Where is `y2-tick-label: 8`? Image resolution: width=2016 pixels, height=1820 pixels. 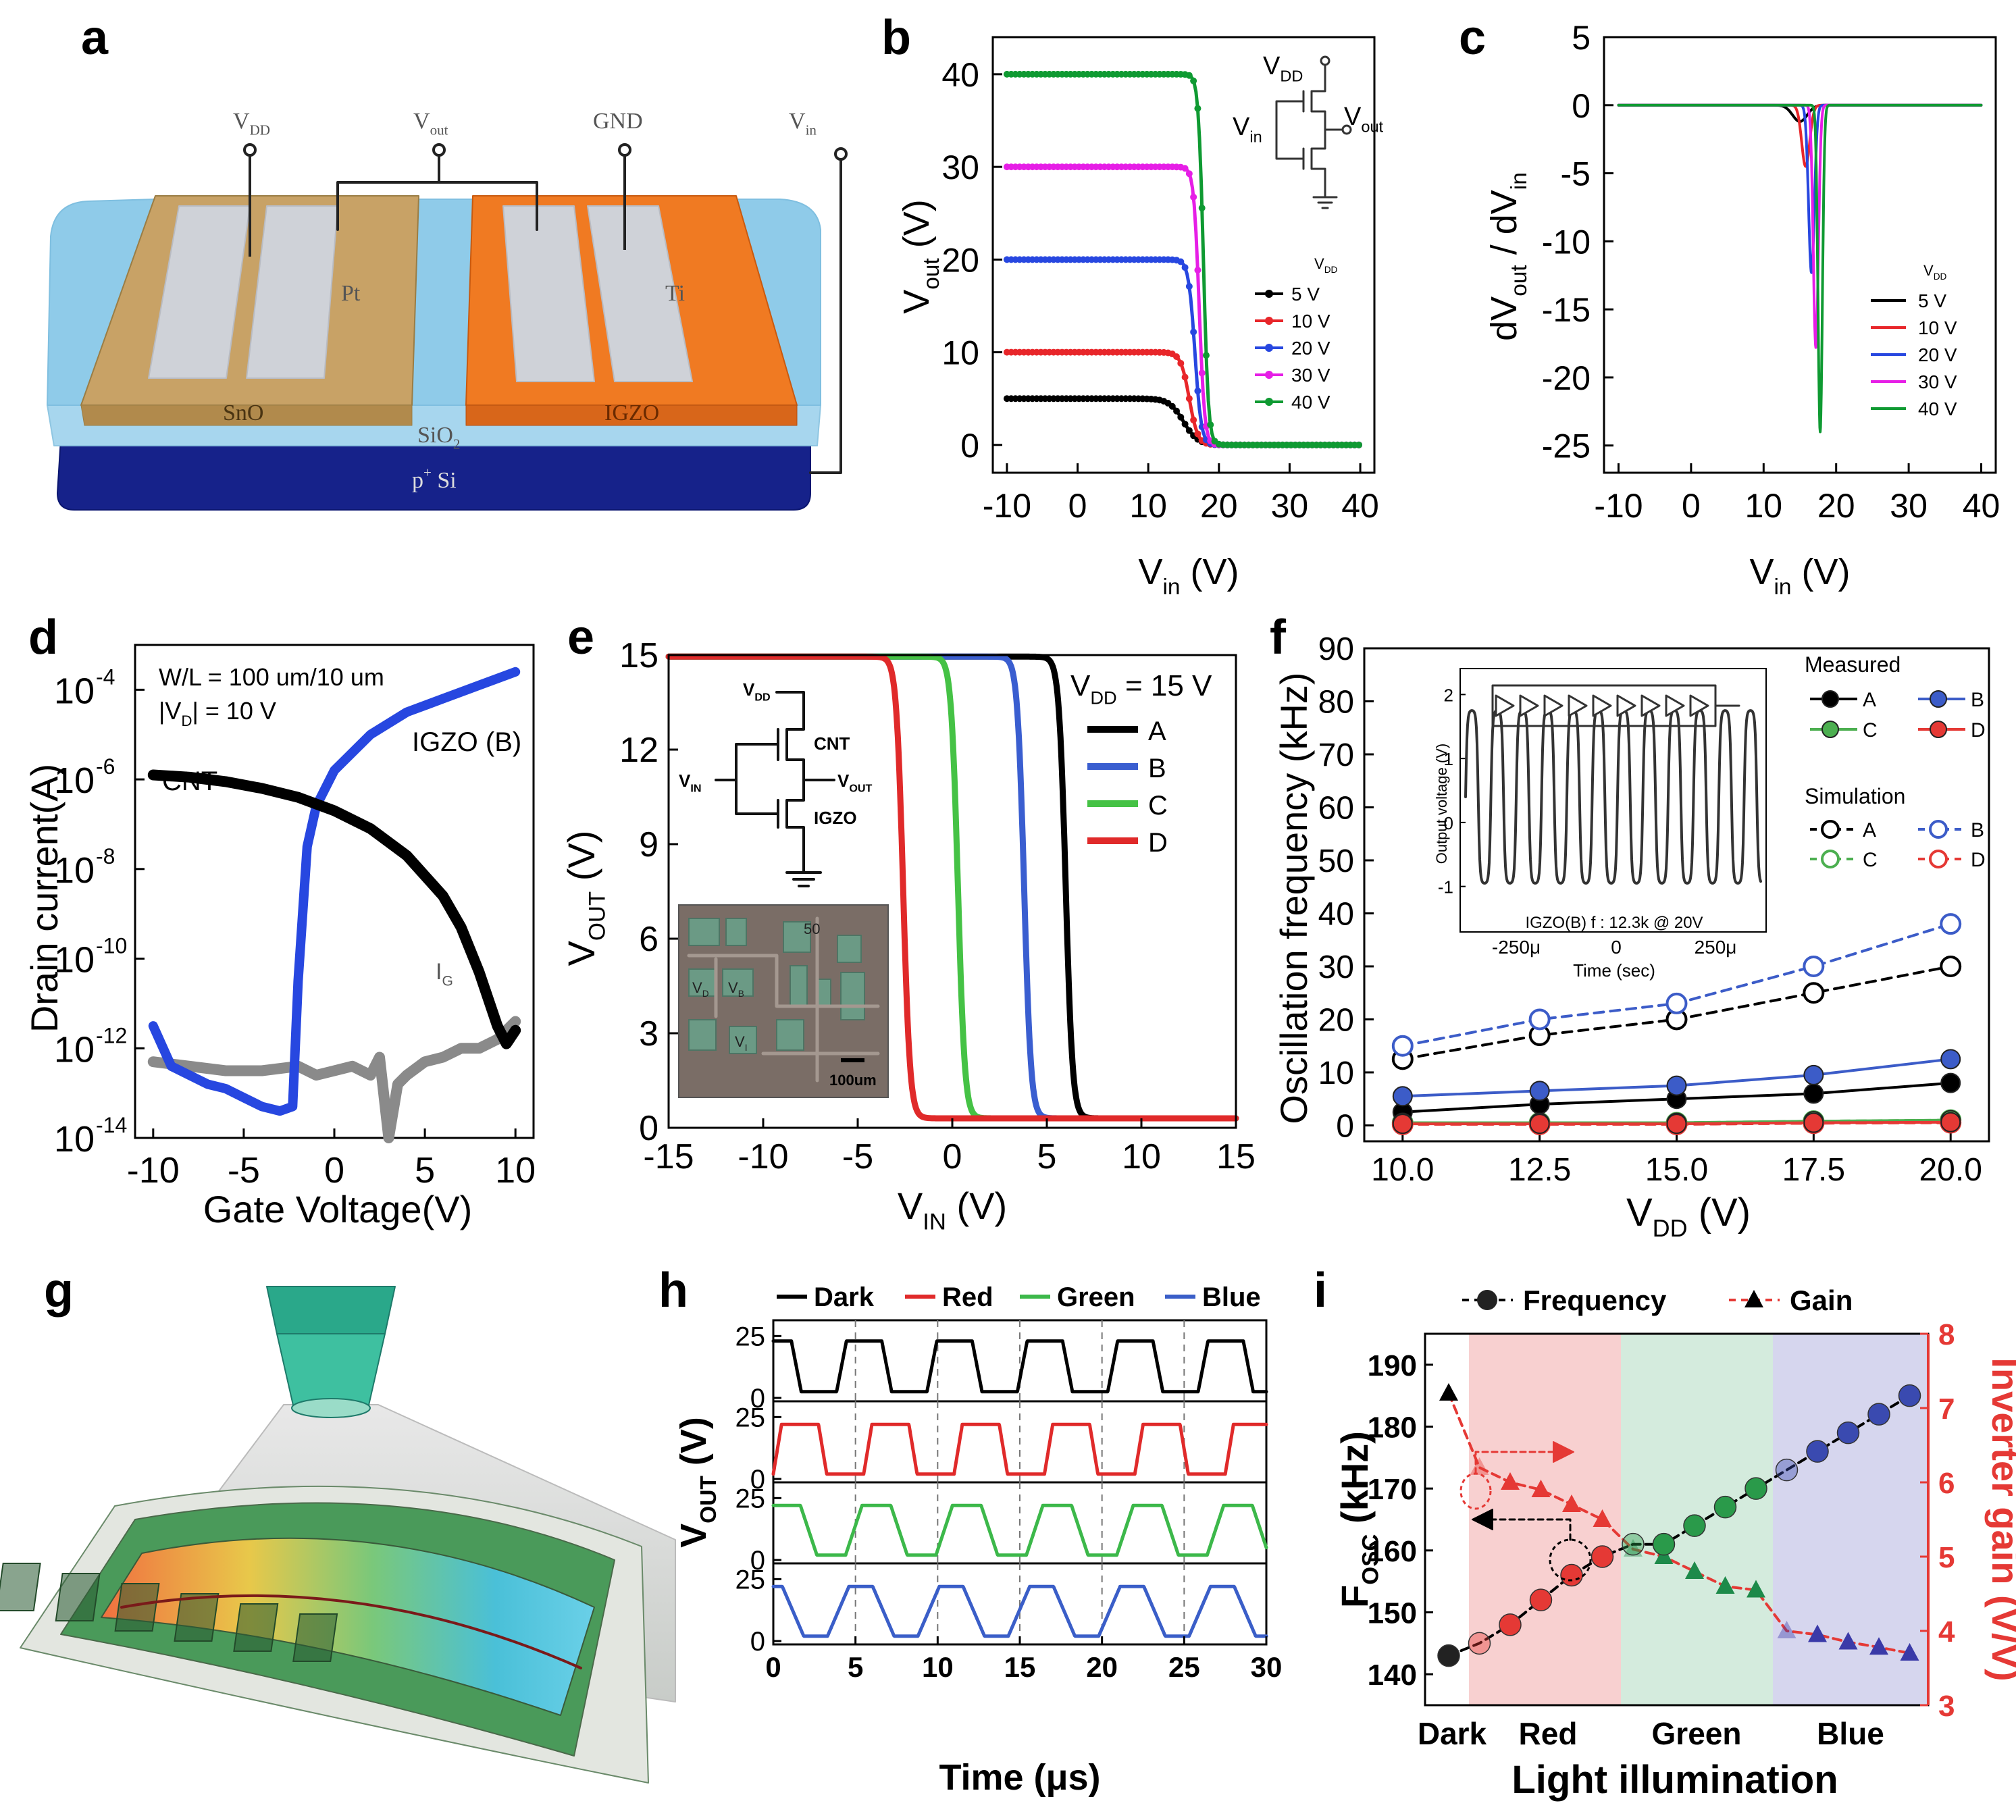 y2-tick-label: 8 is located at coordinates (1946, 1334).